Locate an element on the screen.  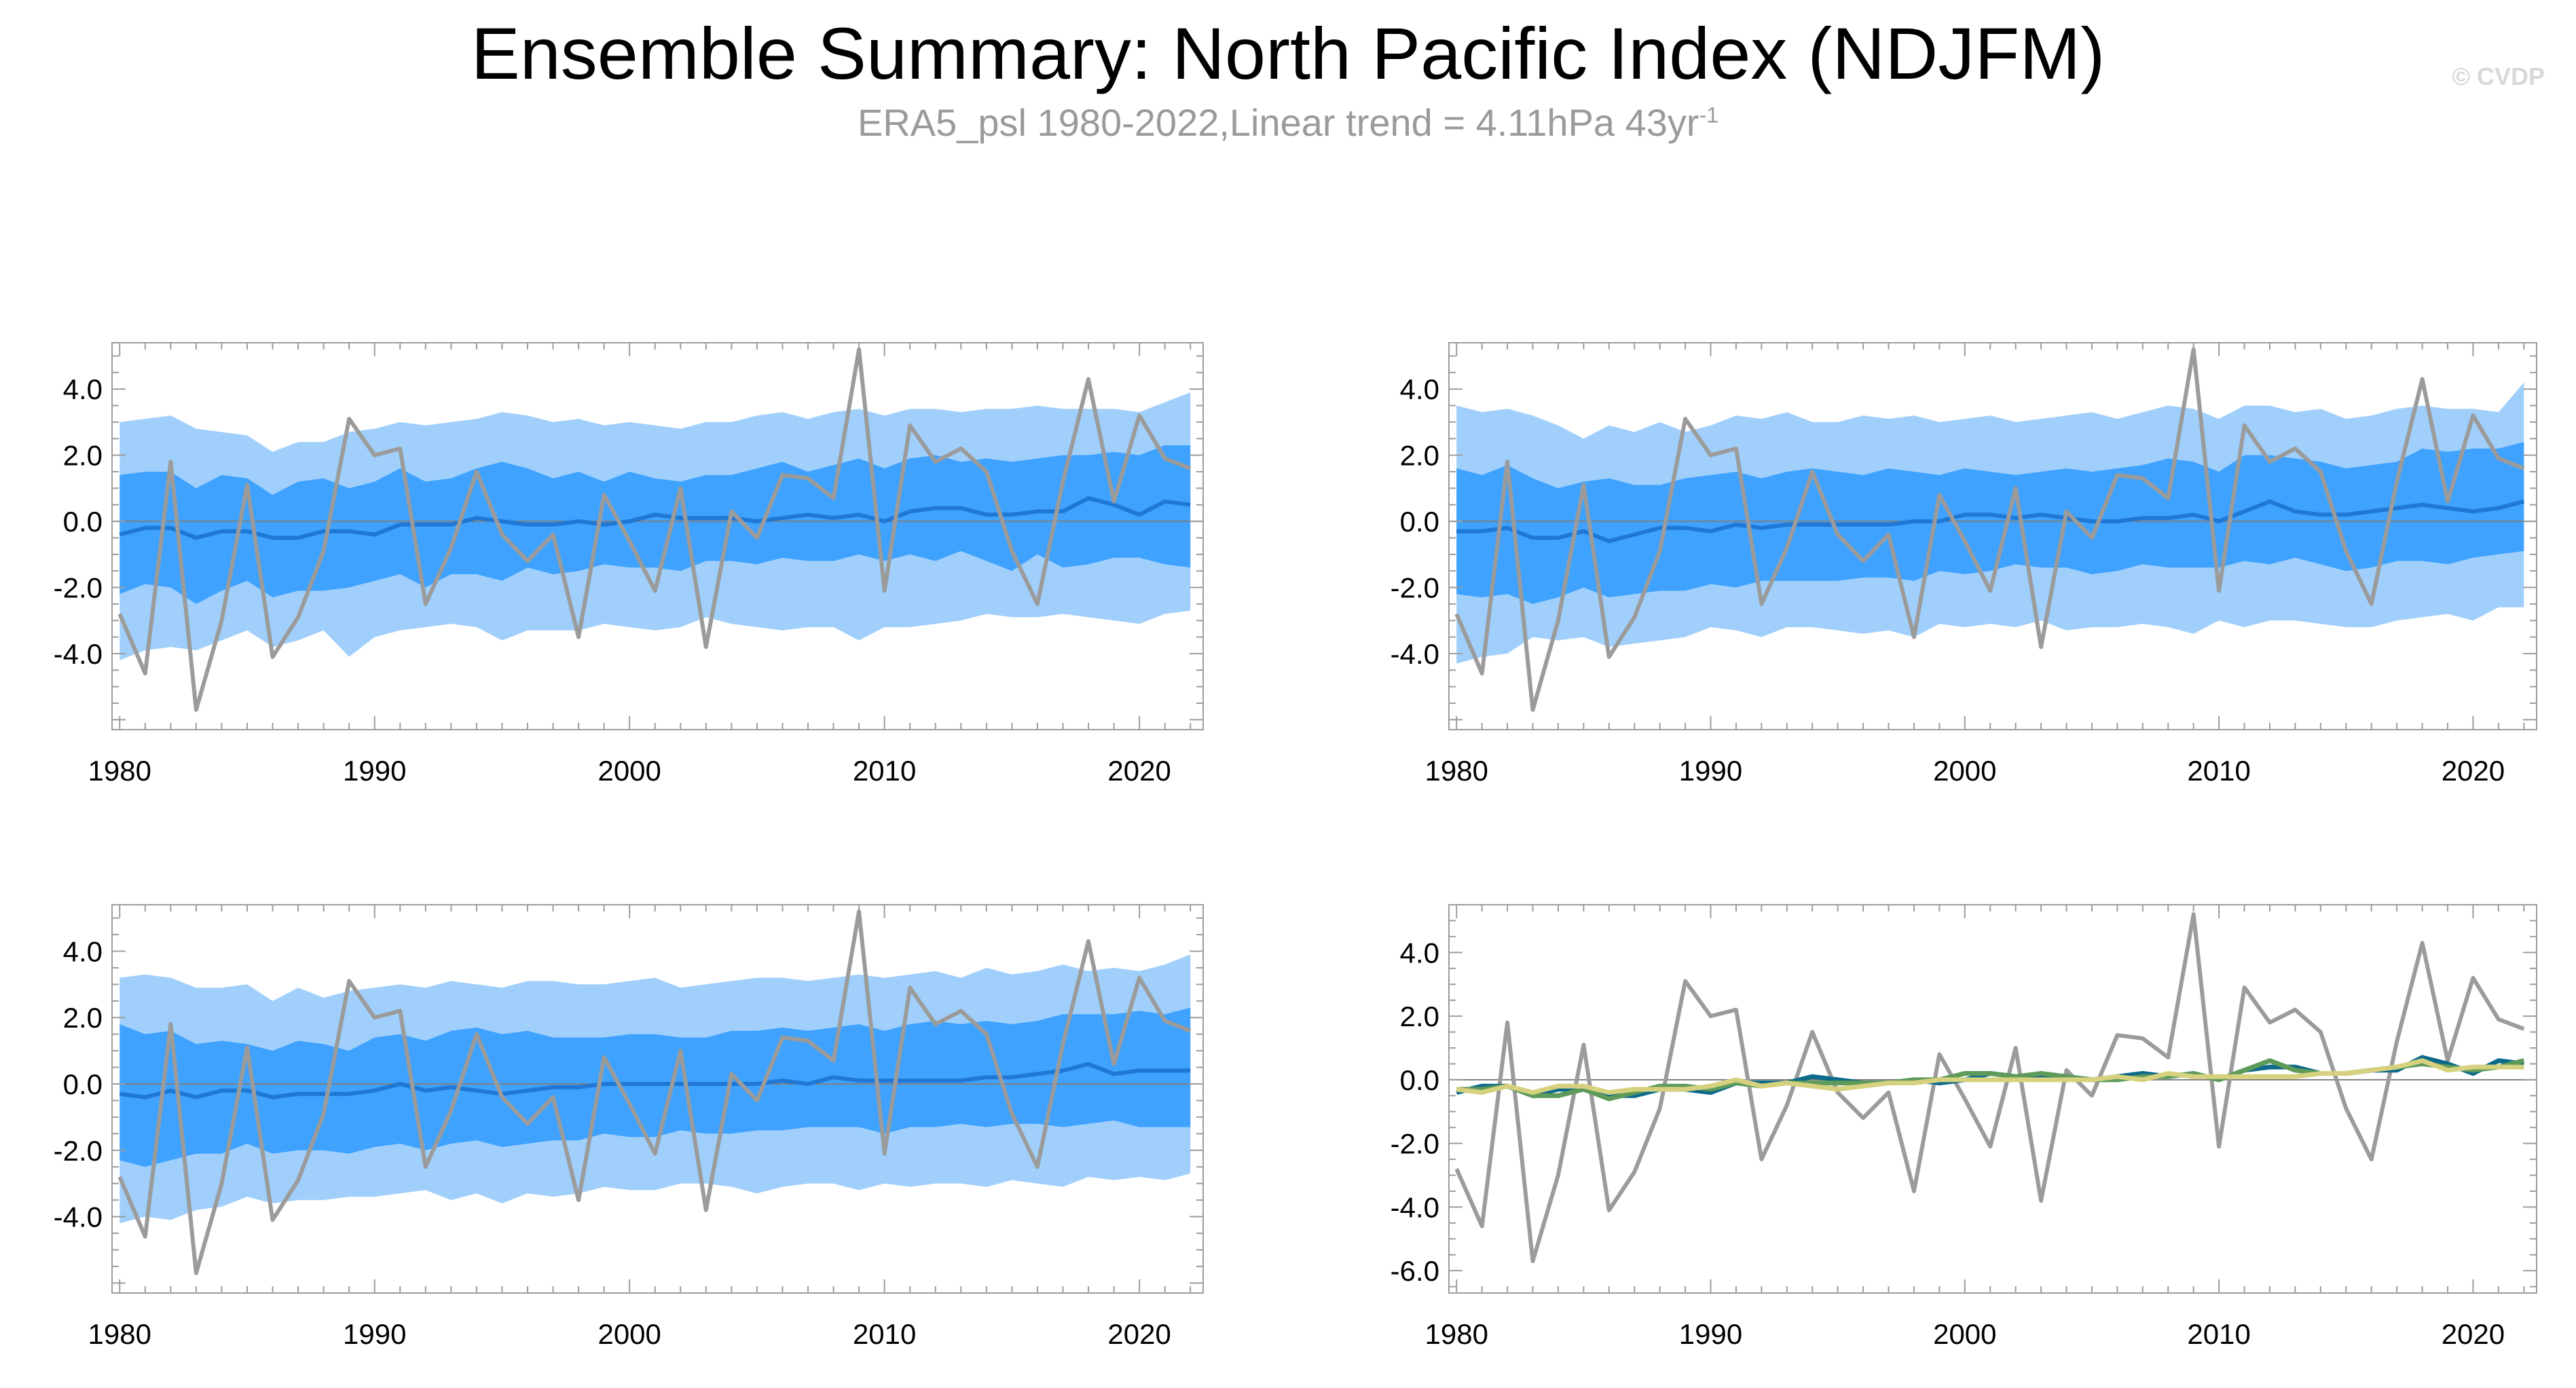
cvdp-watermark: © CVDP is located at coordinates (2498, 76).